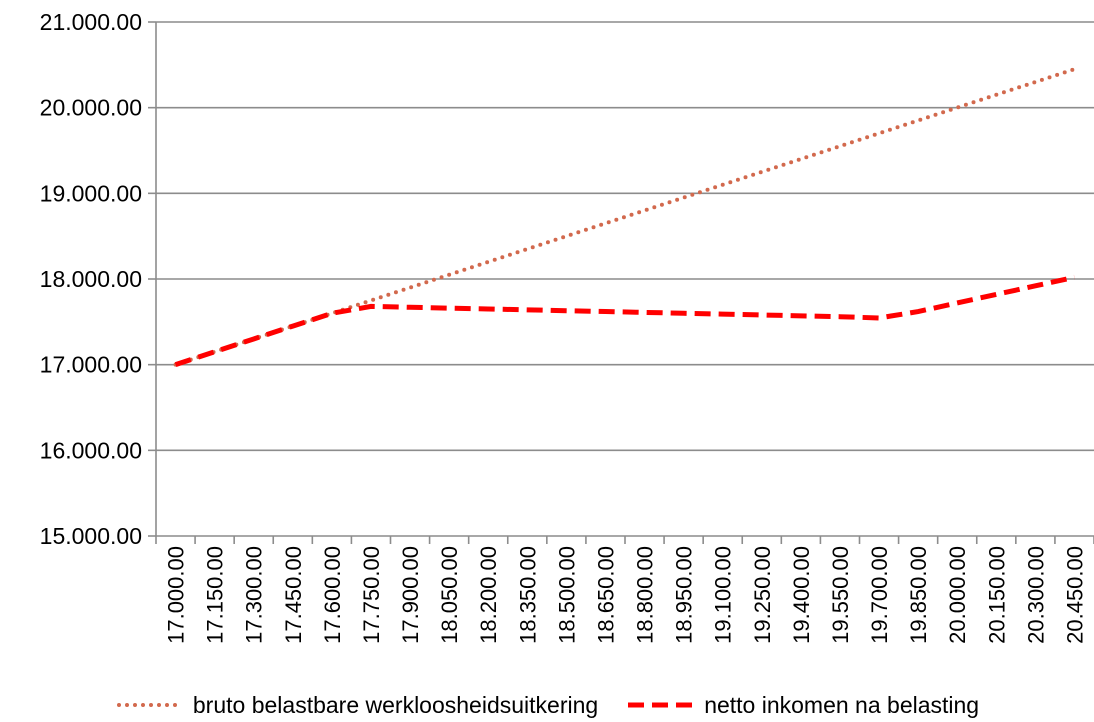 The height and width of the screenshot is (722, 1094). I want to click on x-tick-label: 20.300.00, so click(1035, 595).